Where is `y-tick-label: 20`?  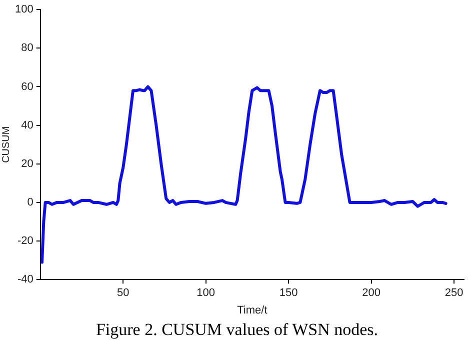
y-tick-label: 20 is located at coordinates (27, 164).